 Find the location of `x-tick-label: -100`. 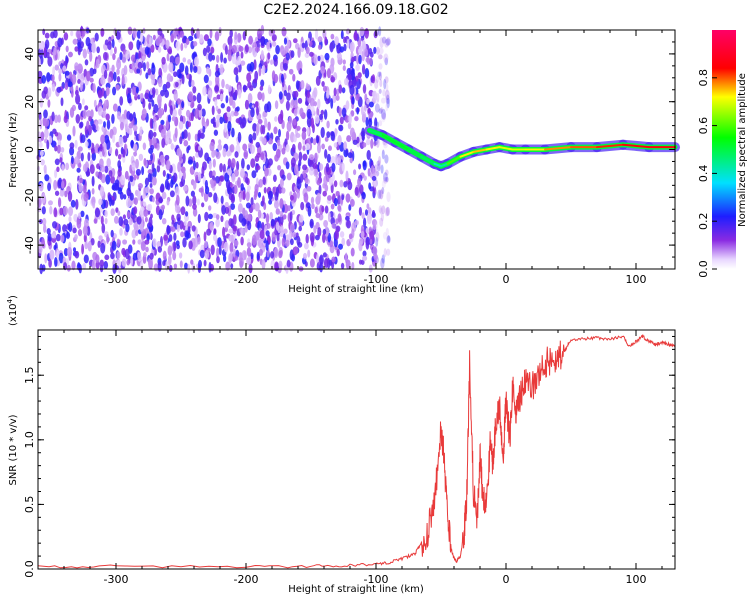

x-tick-label: -100 is located at coordinates (376, 279).